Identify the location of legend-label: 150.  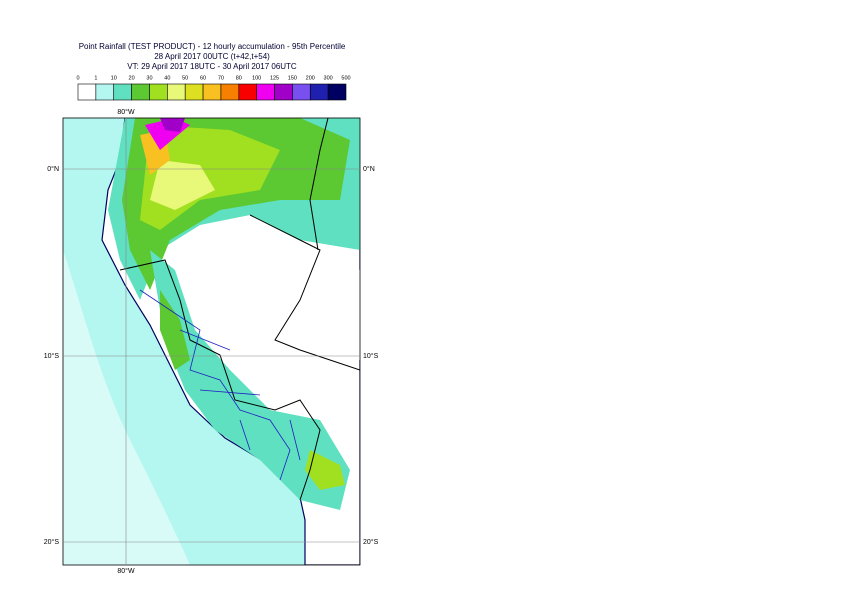
(292, 78).